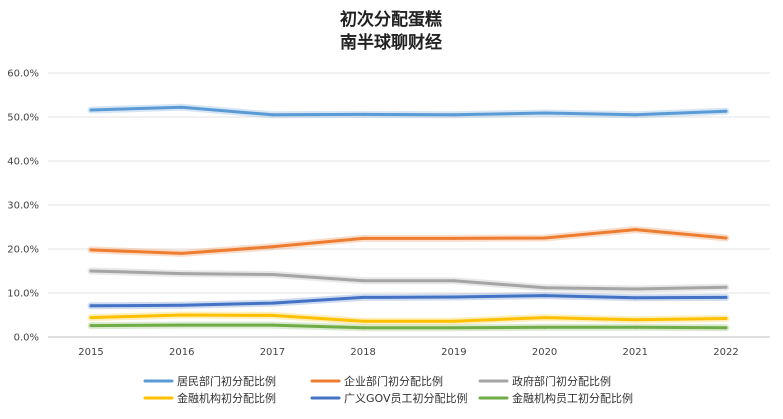 Image resolution: width=783 pixels, height=419 pixels. I want to click on legend-item: 企业部门初分配比例, so click(376, 381).